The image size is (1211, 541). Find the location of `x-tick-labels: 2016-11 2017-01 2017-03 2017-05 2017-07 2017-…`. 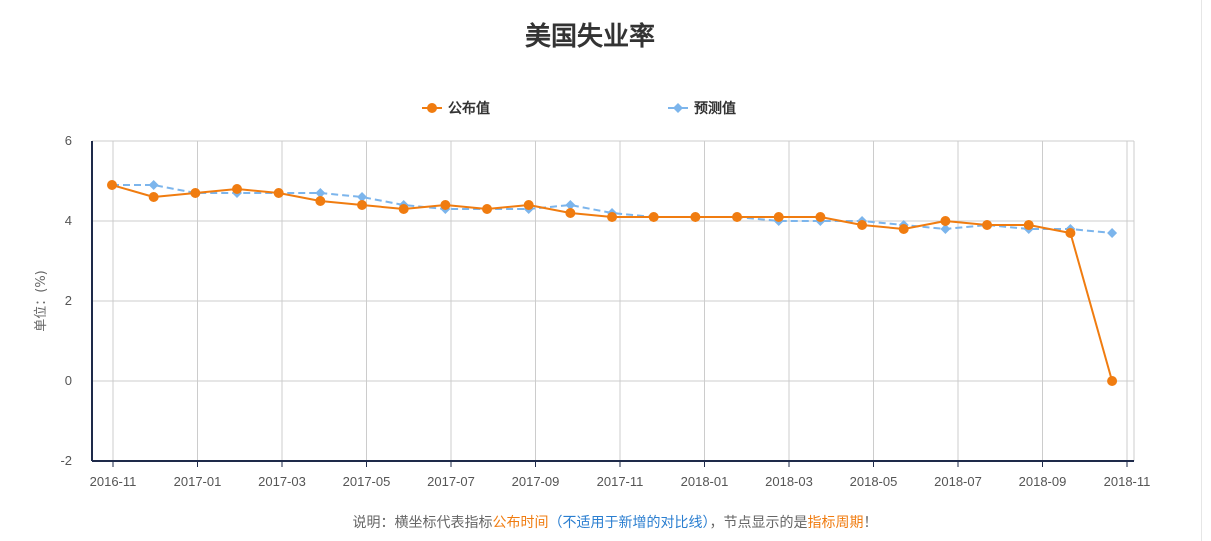

x-tick-labels: 2016-11 2017-01 2017-03 2017-05 2017-07 2017-… is located at coordinates (620, 481).